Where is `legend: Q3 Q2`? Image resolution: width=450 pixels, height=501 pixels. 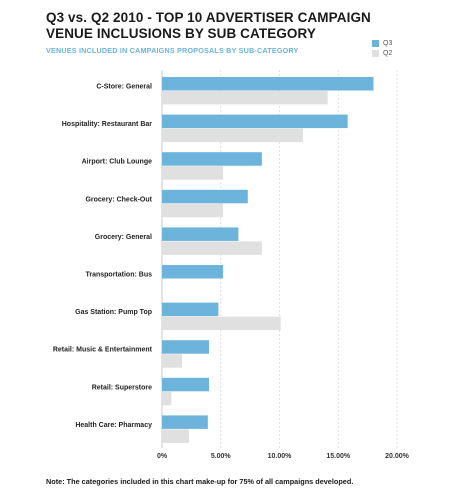
legend: Q3 Q2 is located at coordinates (382, 48).